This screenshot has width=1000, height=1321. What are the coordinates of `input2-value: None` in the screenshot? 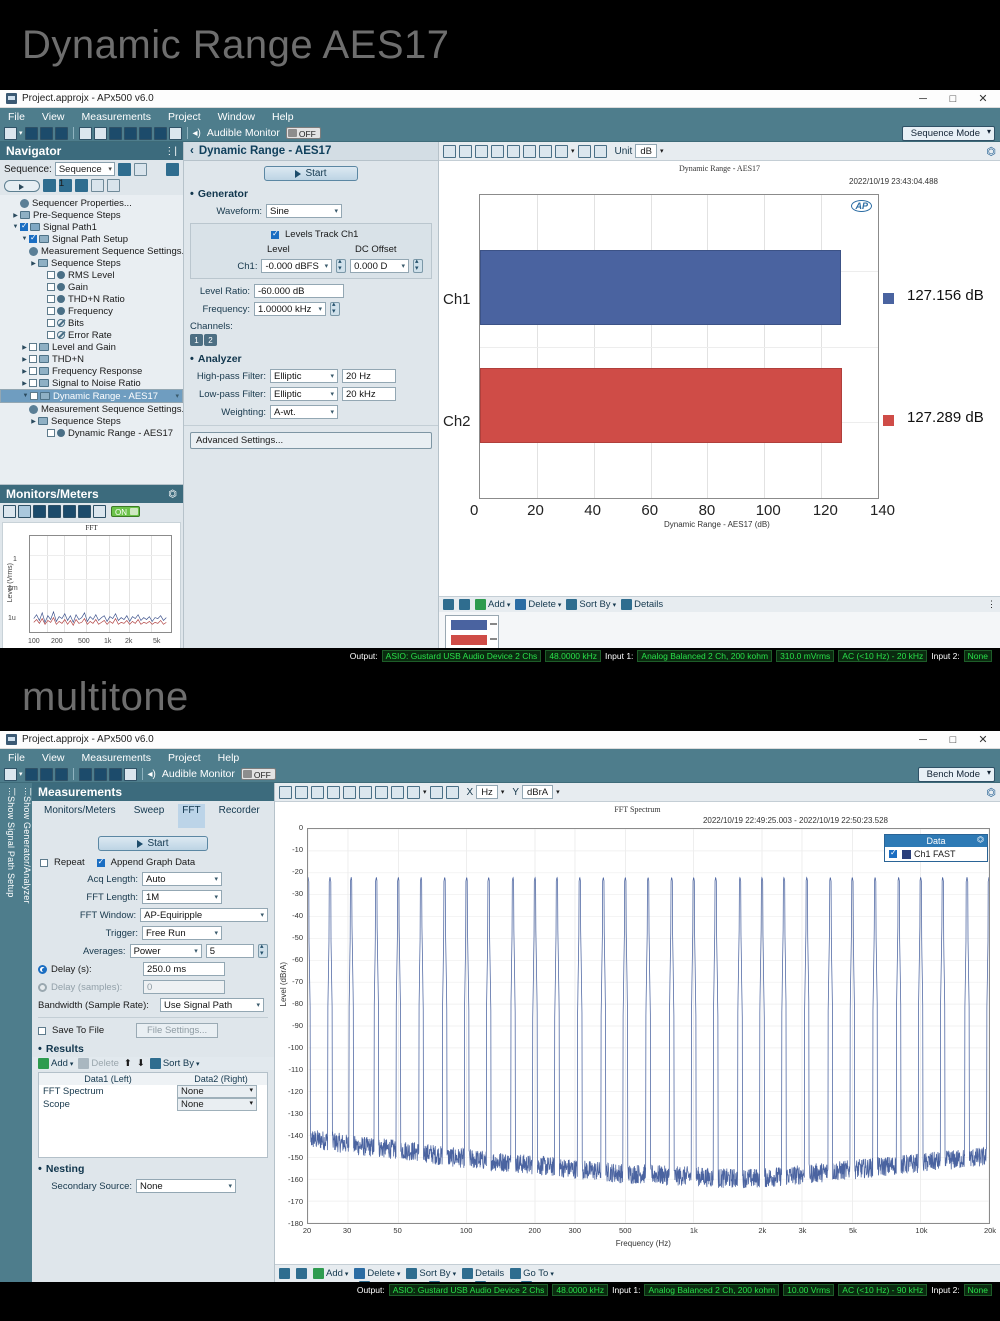 It's located at (977, 655).